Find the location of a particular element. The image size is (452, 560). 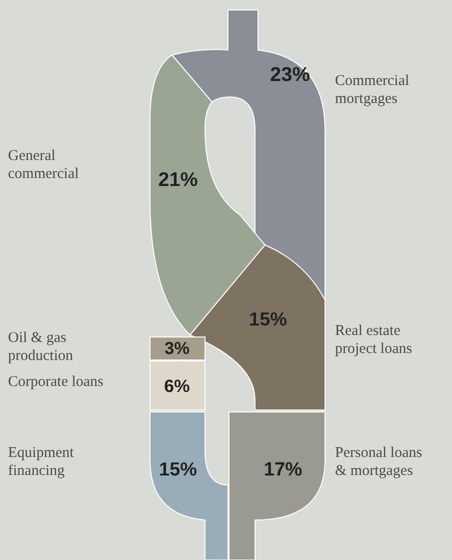

data-label: 6% is located at coordinates (177, 386).